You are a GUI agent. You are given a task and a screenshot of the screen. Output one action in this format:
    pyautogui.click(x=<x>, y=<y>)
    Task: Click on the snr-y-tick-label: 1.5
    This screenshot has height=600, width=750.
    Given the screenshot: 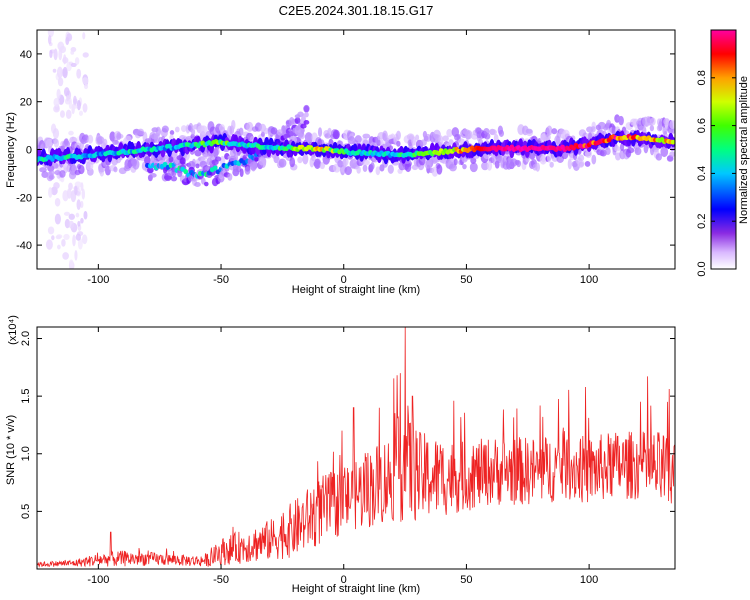 What is the action you would take?
    pyautogui.click(x=26, y=395)
    